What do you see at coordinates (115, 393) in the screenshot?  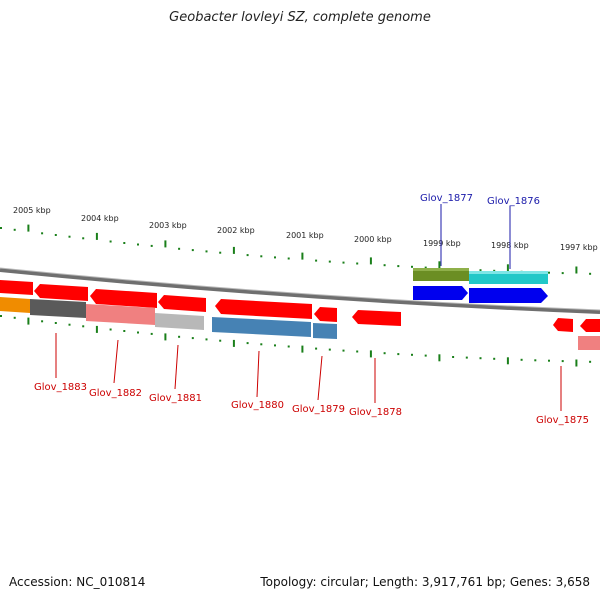 I see `label-glov-1882: Glov_1882` at bounding box center [115, 393].